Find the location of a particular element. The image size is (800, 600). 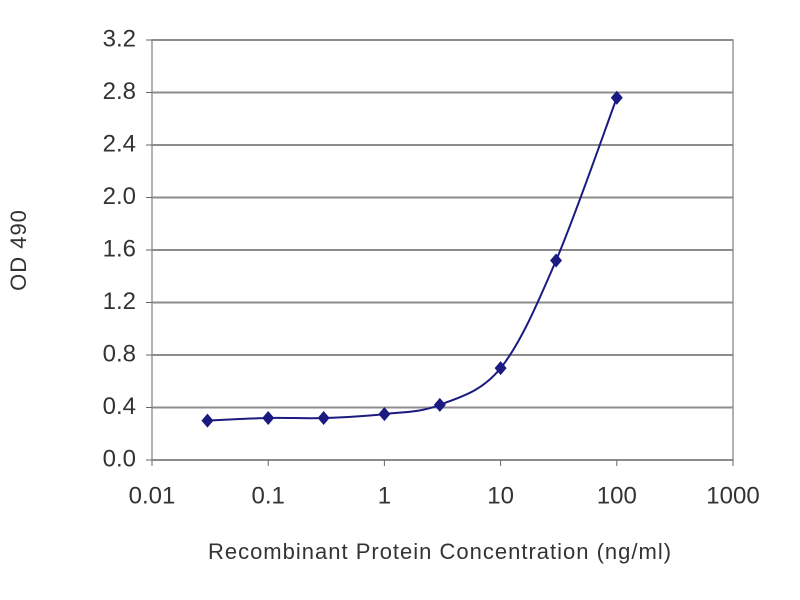

y-tick-label: 1.2 is located at coordinates (119, 301).